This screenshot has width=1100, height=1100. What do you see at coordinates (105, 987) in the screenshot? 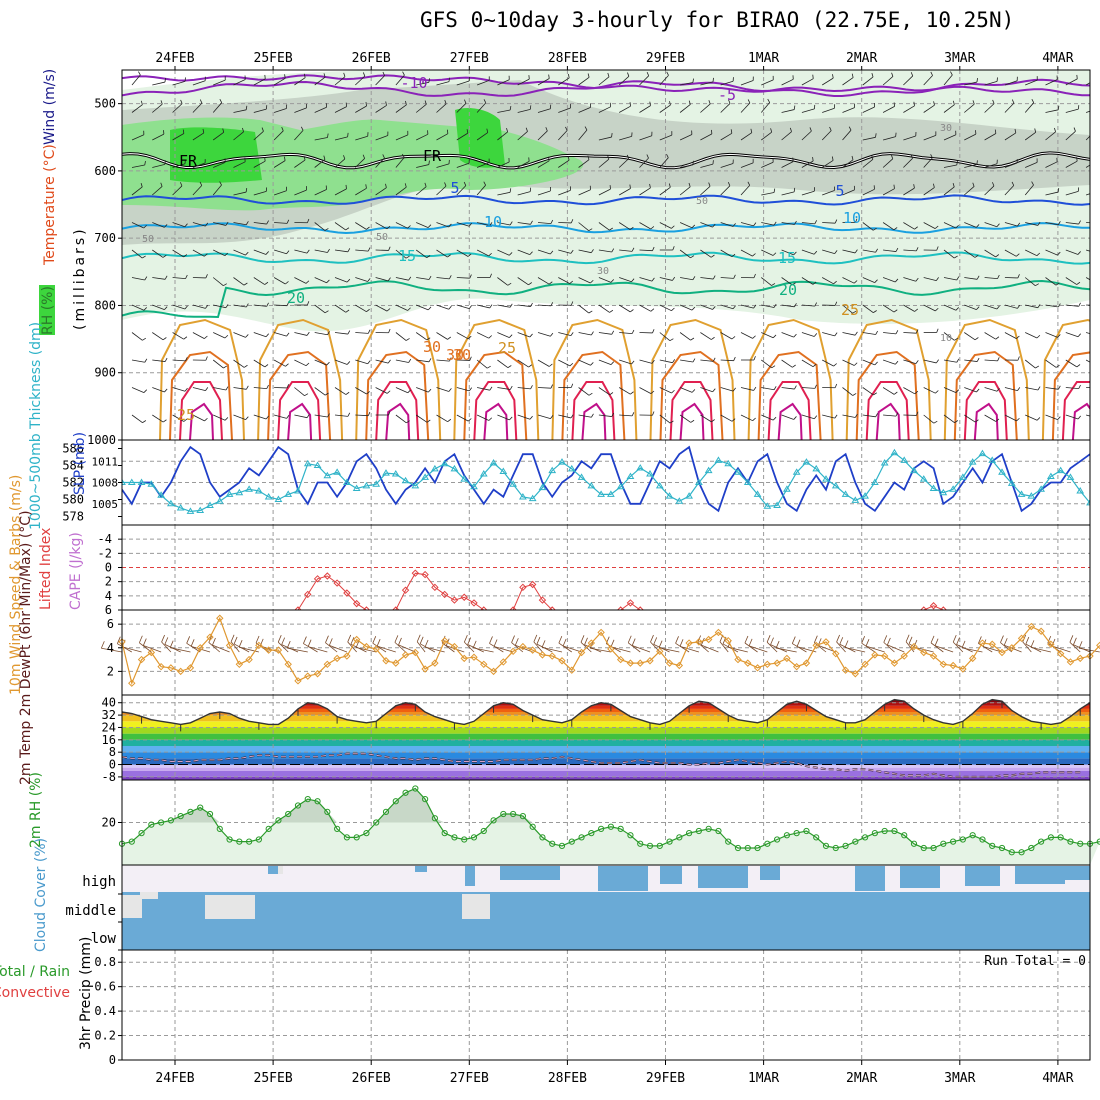
I see `y-tick-label: 0.6` at bounding box center [105, 987].